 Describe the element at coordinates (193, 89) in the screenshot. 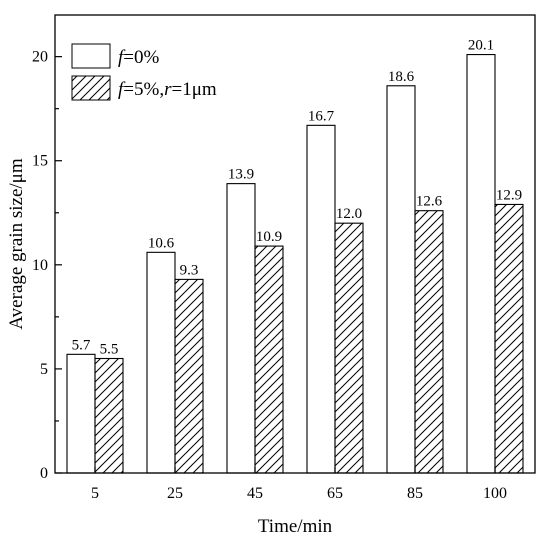

I see `legend-2-rest: =1μm` at that location.